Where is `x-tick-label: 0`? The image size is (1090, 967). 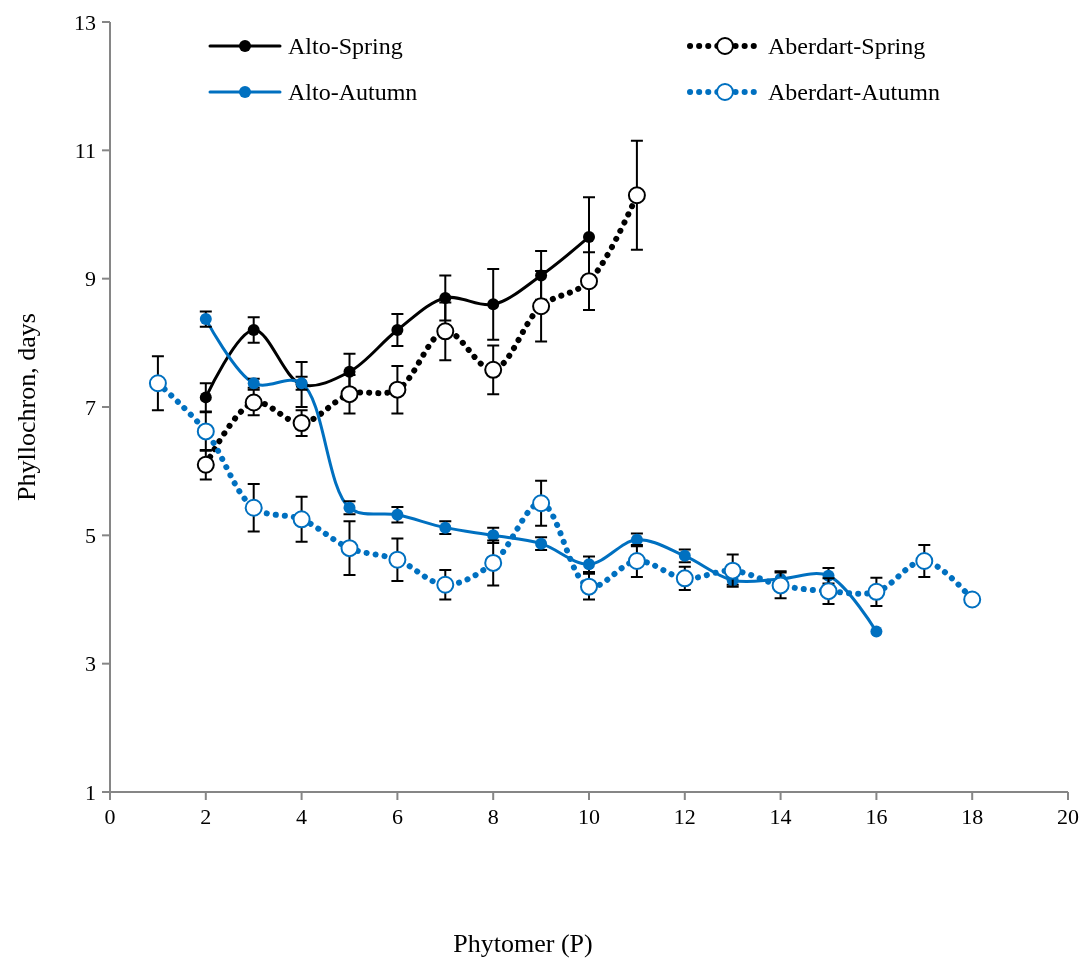
x-tick-label: 0 is located at coordinates (110, 816).